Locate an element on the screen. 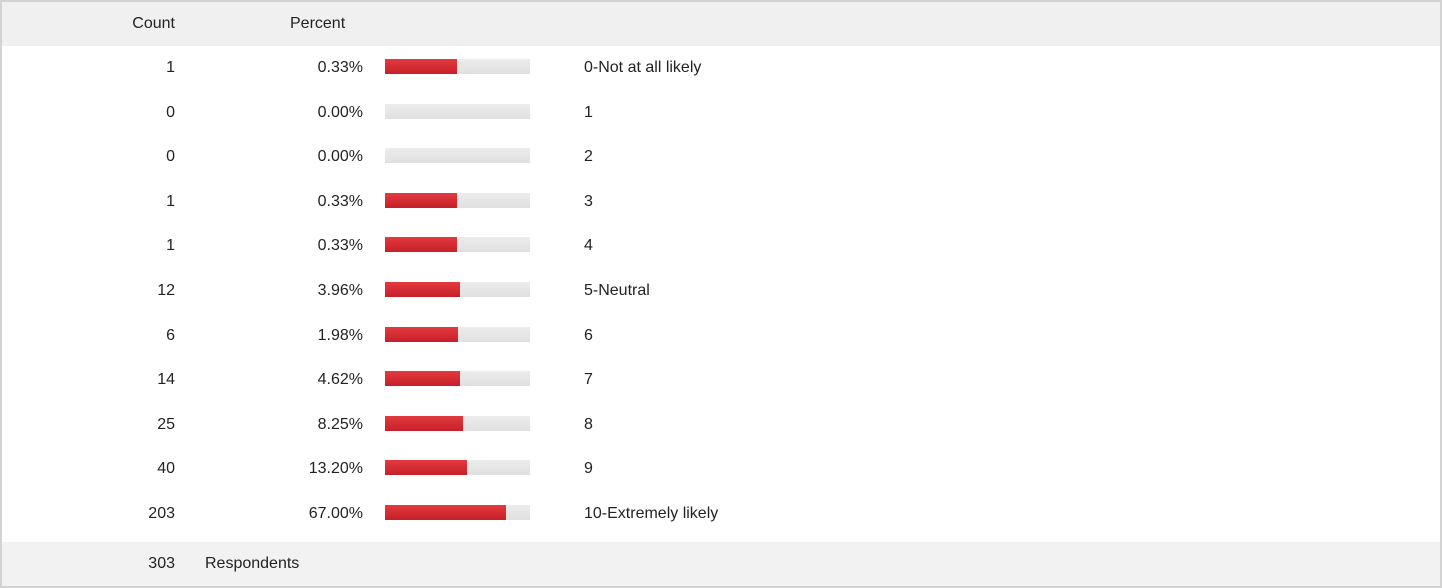 The height and width of the screenshot is (588, 1442). row-option-label: 8 is located at coordinates (588, 424).